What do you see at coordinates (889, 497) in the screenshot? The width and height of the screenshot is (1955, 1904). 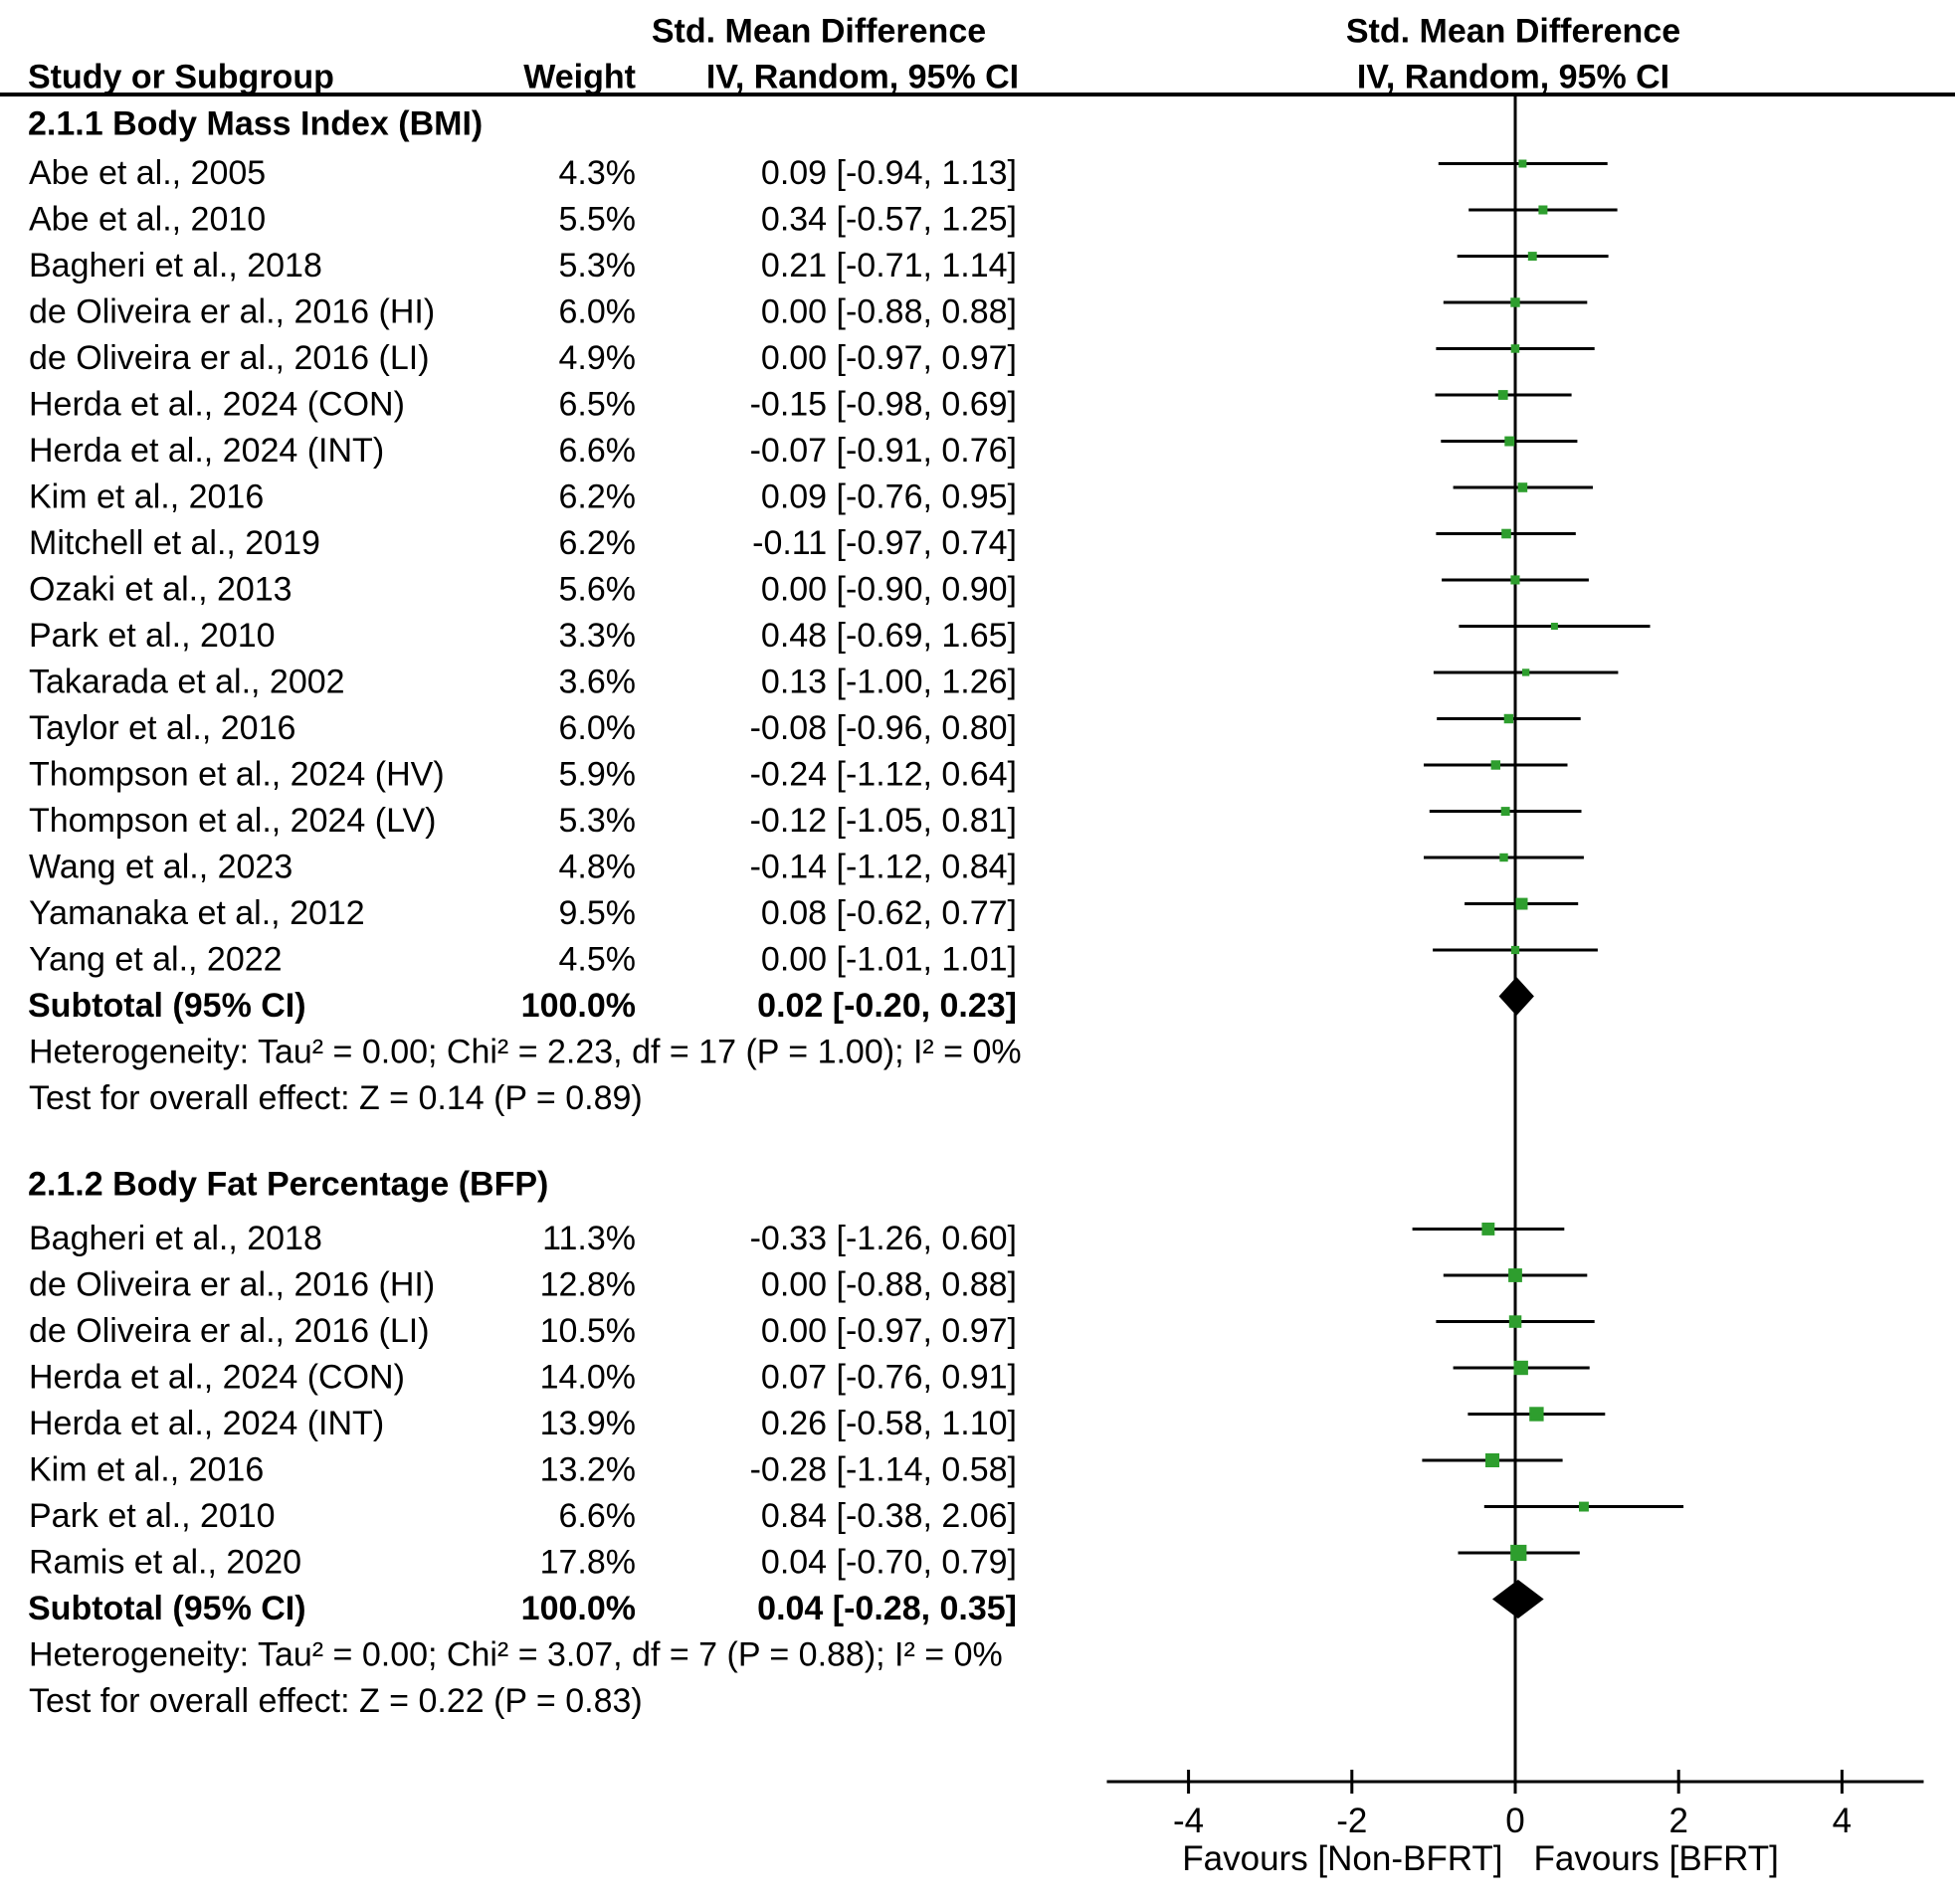 I see `svg-text: 0.09 [-0.76, 0.95]` at bounding box center [889, 497].